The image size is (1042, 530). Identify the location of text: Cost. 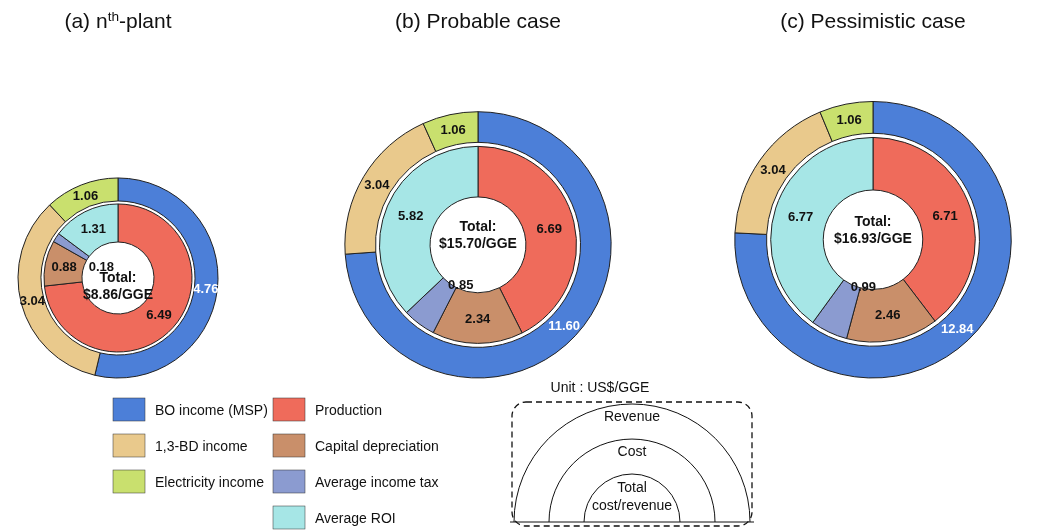
(632, 451).